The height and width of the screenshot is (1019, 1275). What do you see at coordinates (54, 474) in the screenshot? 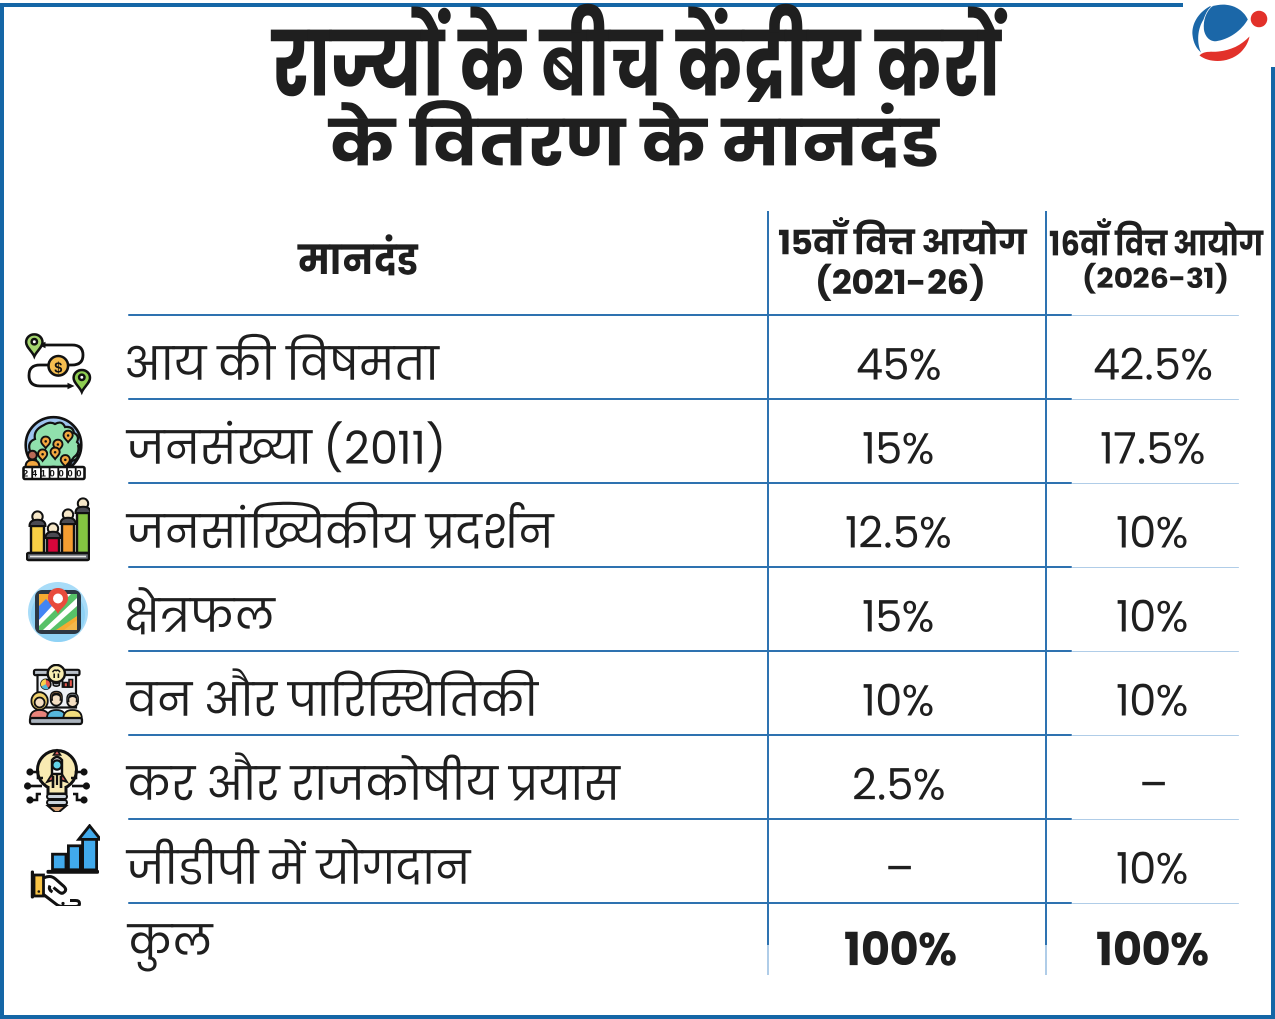
I see `svg-text: 2410000` at bounding box center [54, 474].